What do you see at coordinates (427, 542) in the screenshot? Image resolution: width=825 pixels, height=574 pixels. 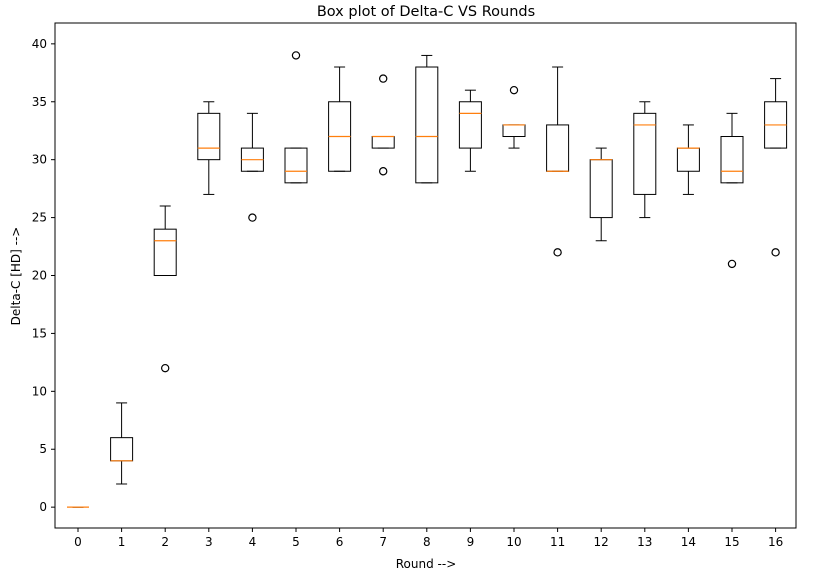 I see `x-tick-label: 8` at bounding box center [427, 542].